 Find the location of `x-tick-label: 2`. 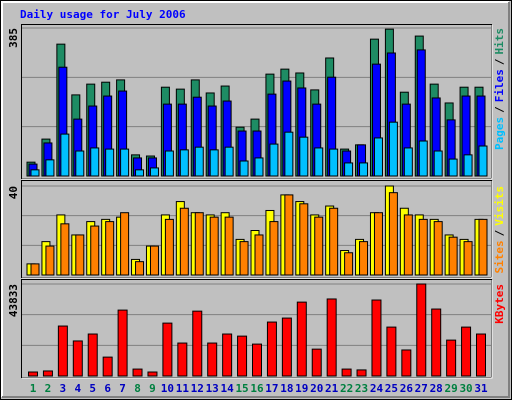

x-tick-label: 2 is located at coordinates (48, 388).